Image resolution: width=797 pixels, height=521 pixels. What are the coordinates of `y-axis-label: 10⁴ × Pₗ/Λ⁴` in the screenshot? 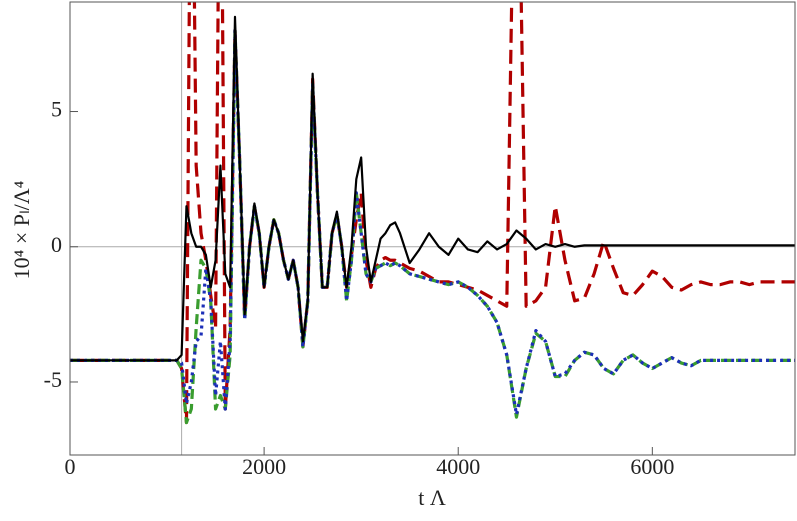 It's located at (21, 229).